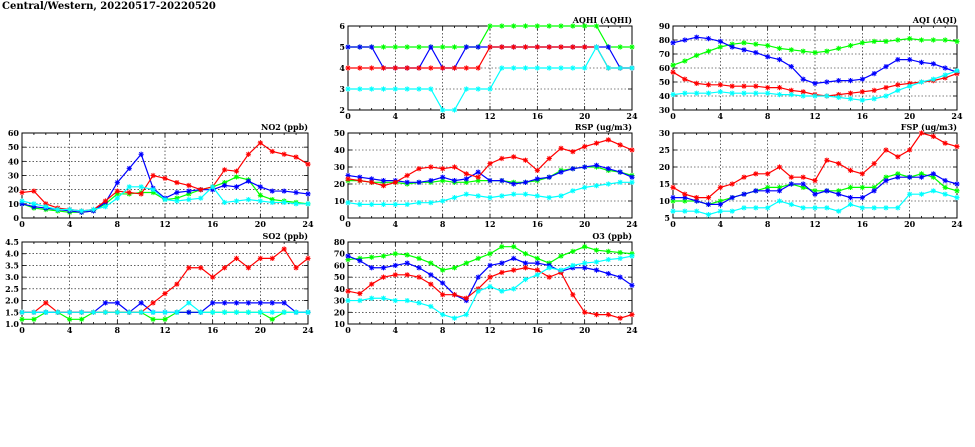 This screenshot has height=447, width=975. What do you see at coordinates (261, 330) in the screenshot?
I see `x-tick-label: 20` at bounding box center [261, 330].